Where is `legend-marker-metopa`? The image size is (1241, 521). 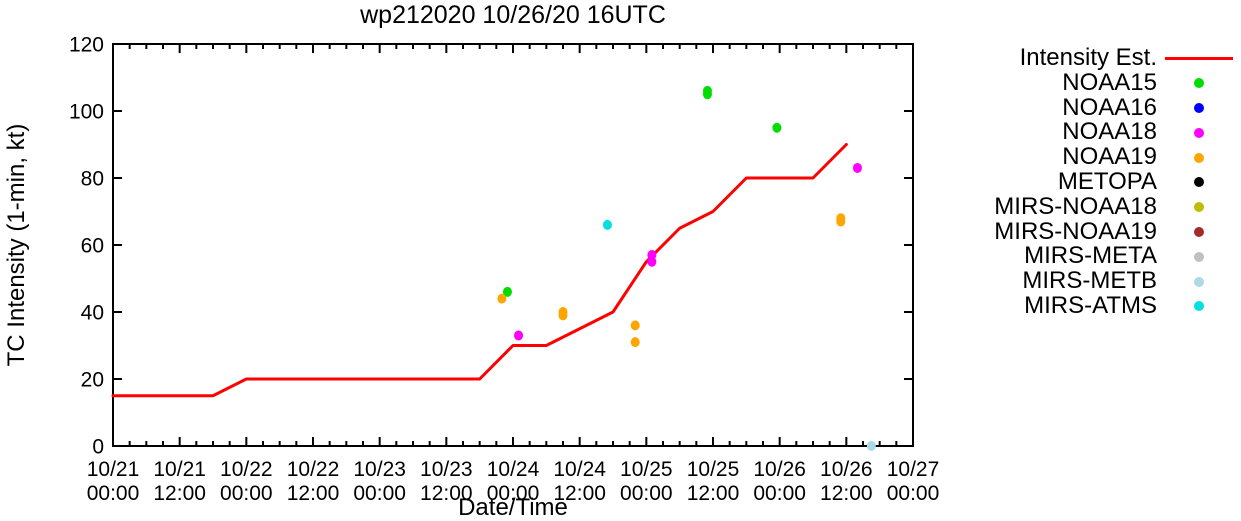
legend-marker-metopa is located at coordinates (1198, 182).